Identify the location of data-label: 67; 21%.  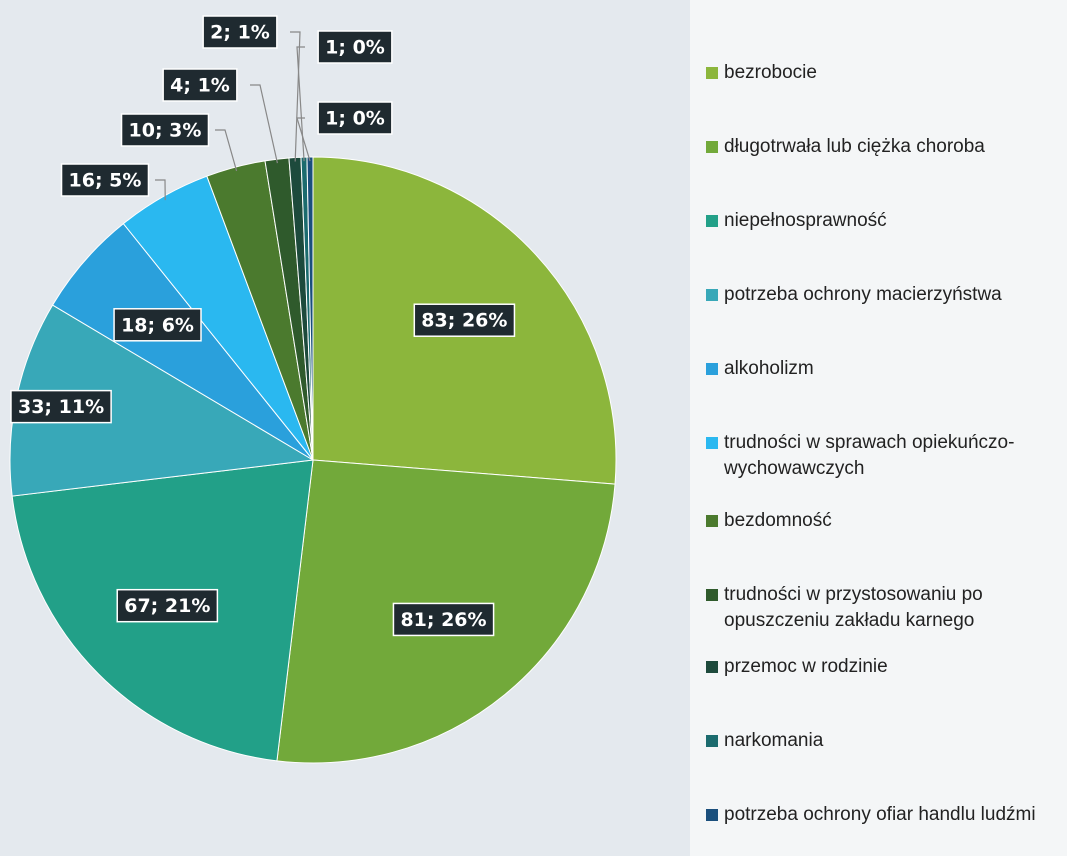
(167, 605).